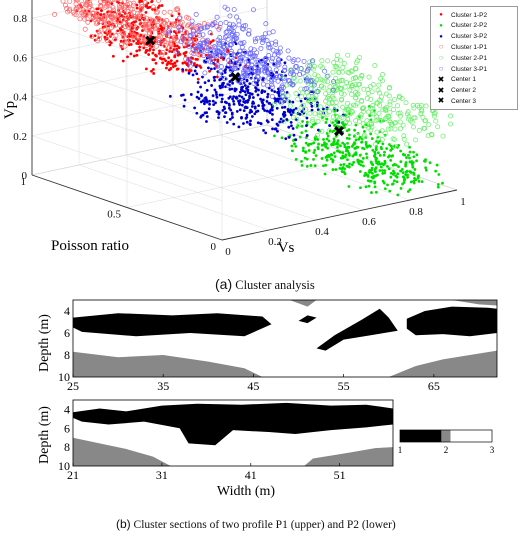 The image size is (520, 538). What do you see at coordinates (214, 247) in the screenshot?
I see `y-tick-label: 0` at bounding box center [214, 247].